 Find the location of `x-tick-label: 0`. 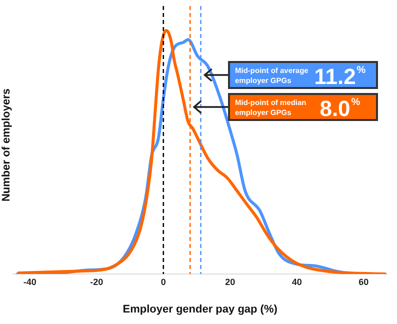

x-tick-label: 0 is located at coordinates (163, 281).